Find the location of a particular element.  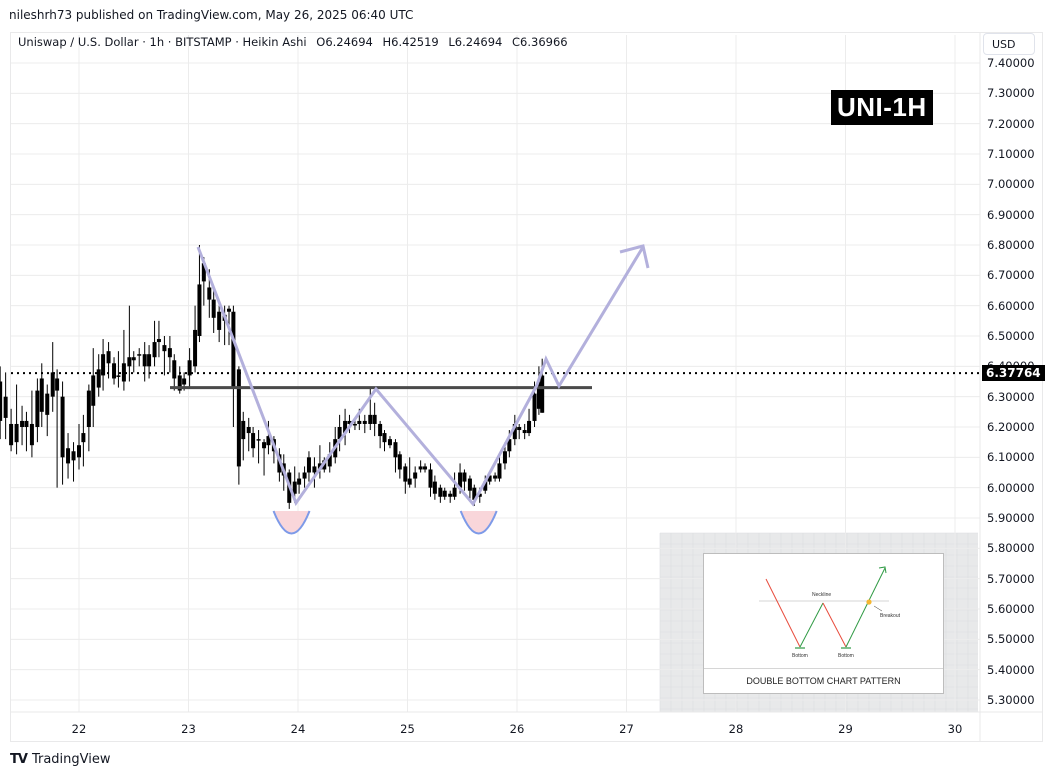

price-tick: 7.30000 is located at coordinates (1011, 93).